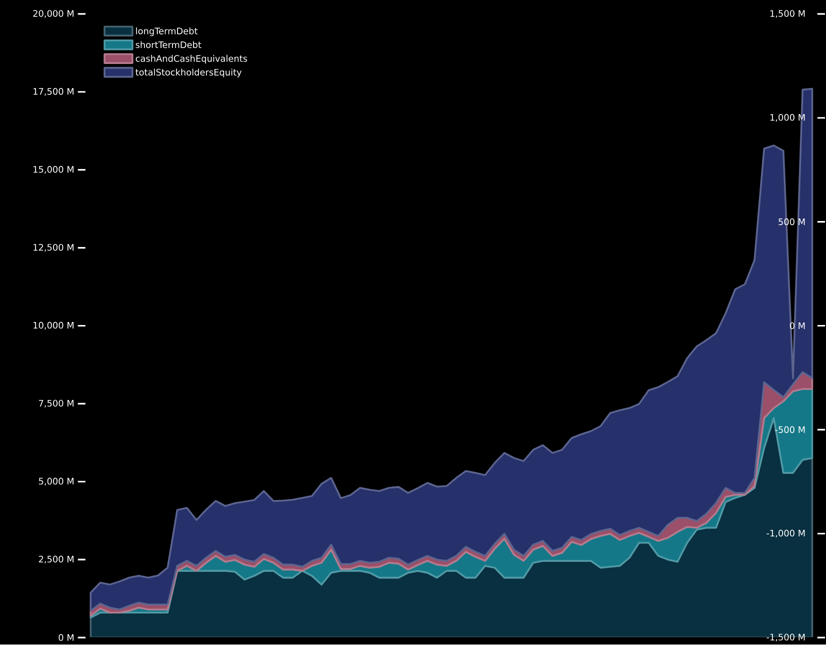  I want to click on legend-label: totalStockholdersEquity, so click(189, 73).